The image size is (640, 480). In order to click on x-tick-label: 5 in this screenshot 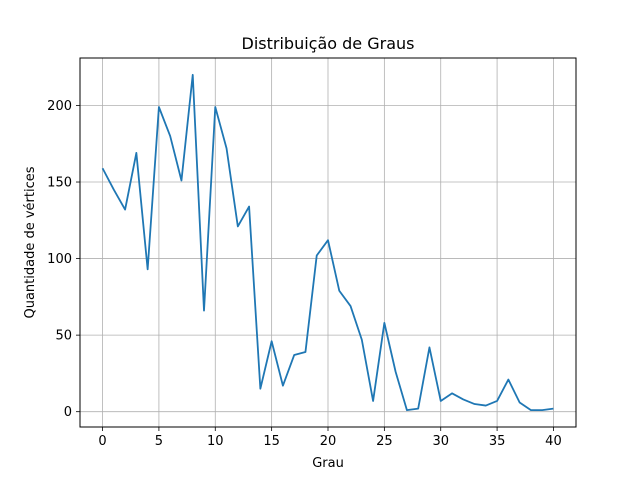, I will do `click(159, 441)`.